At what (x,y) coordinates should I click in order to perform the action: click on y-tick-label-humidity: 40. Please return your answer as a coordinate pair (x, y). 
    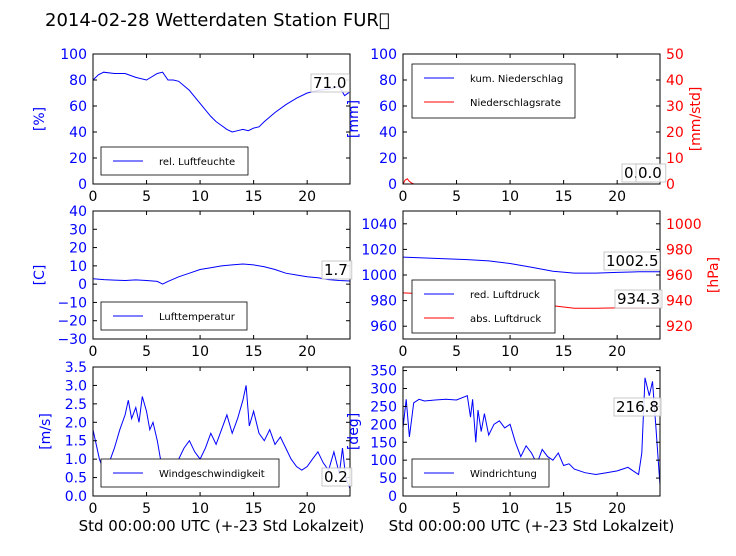
    Looking at the image, I should click on (78, 133).